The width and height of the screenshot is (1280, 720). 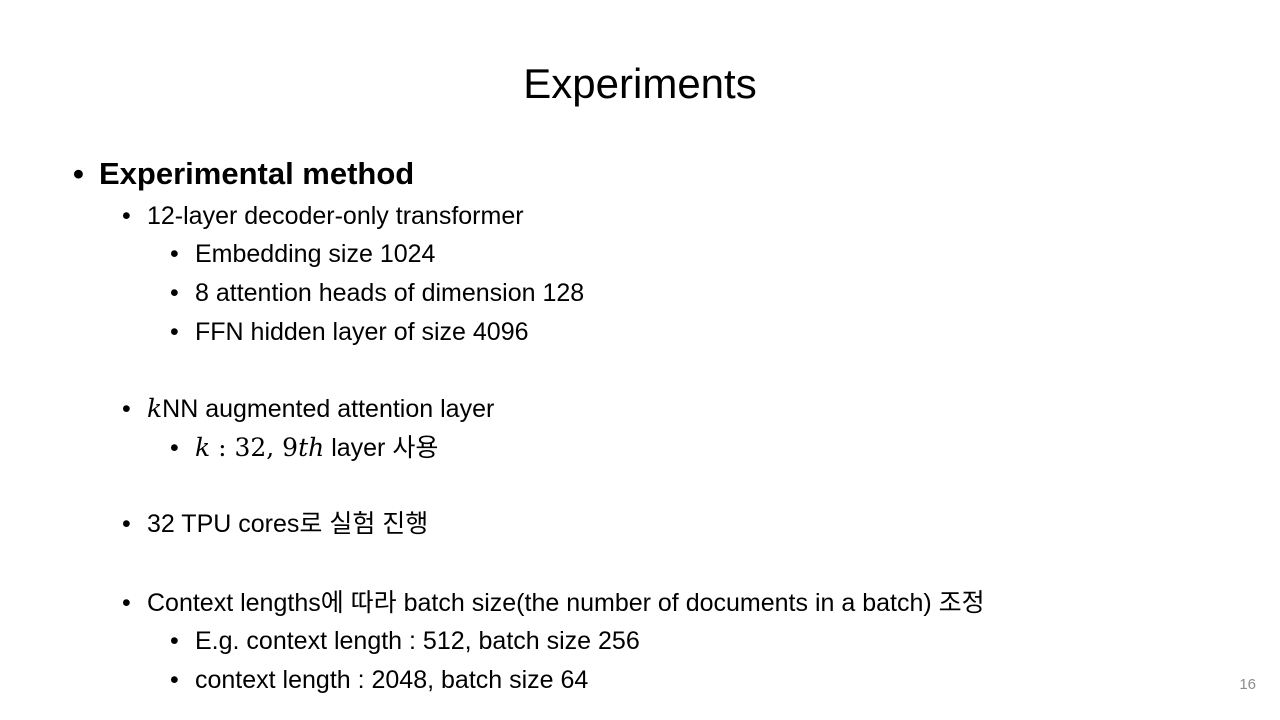 I want to click on bullet-example-2048: • context length : 2048, batch size 64, so click(x=379, y=680).